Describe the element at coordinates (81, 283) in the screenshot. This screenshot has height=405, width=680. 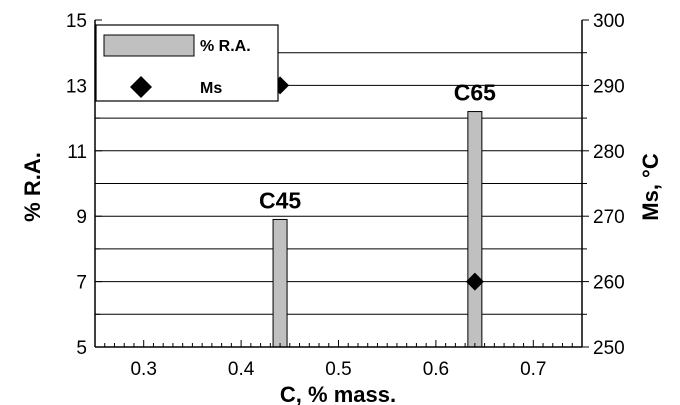
I see `y-tick-label: 7` at that location.